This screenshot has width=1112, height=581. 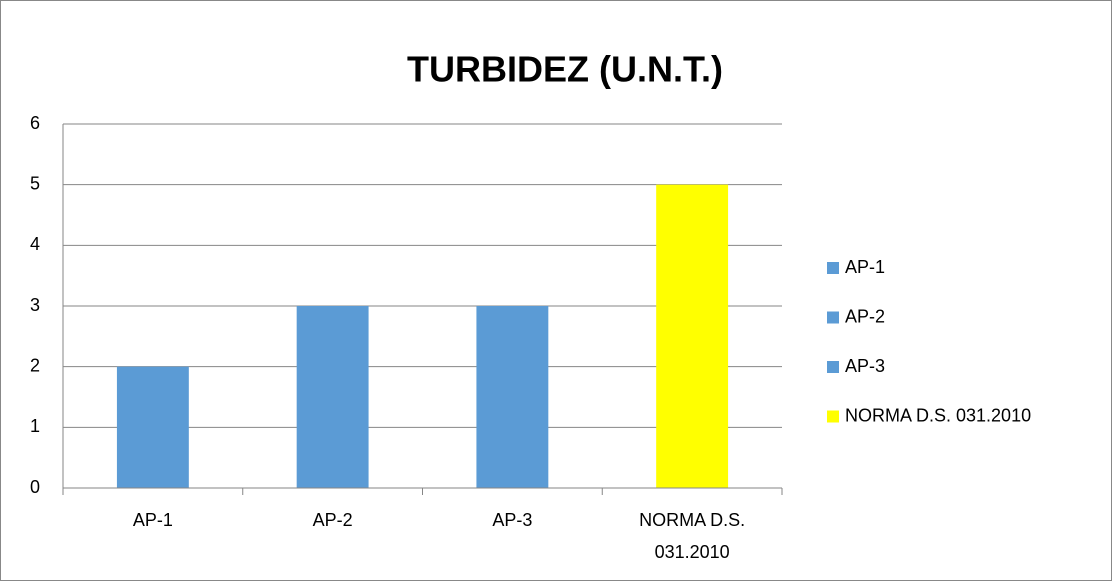 I want to click on y-tick-label: 5, so click(x=35, y=183).